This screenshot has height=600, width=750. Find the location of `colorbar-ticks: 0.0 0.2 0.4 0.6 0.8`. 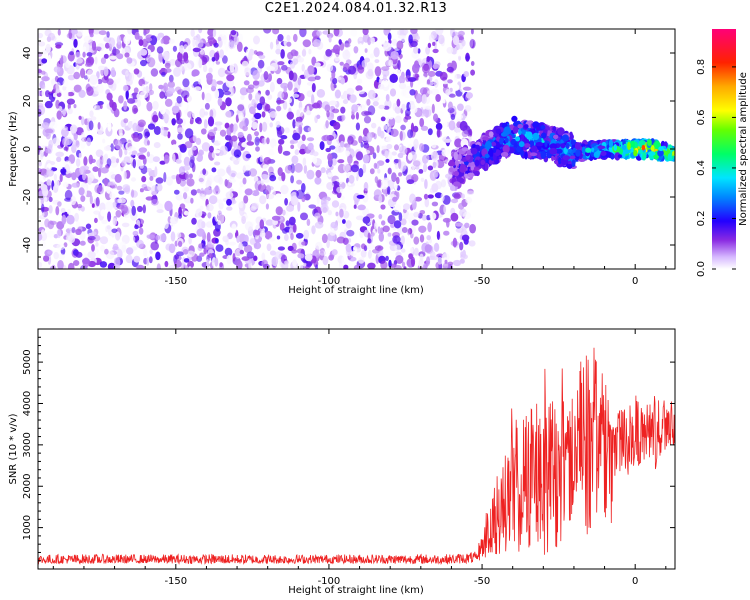

colorbar-ticks: 0.0 0.2 0.4 0.6 0.8 is located at coordinates (716, 168).